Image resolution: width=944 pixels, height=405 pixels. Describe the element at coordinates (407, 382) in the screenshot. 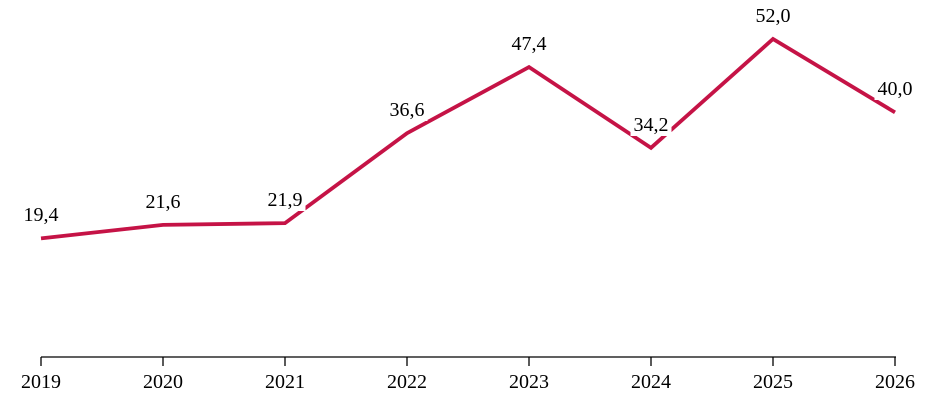

I see `x-tick-label: 2022` at that location.